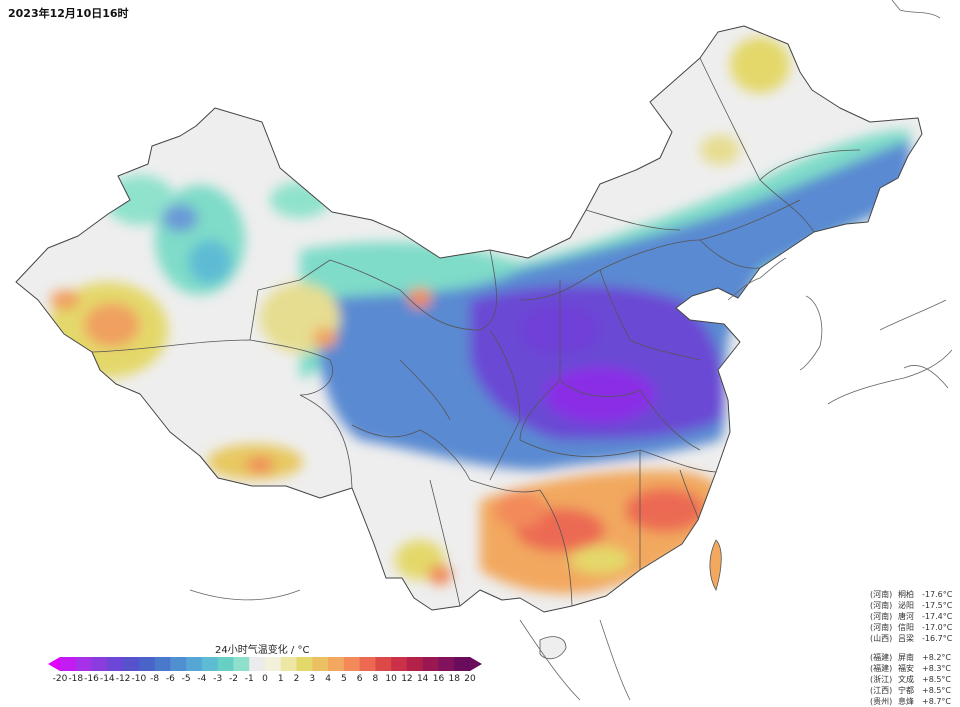  I want to click on station-name: 宁都, so click(906, 690).